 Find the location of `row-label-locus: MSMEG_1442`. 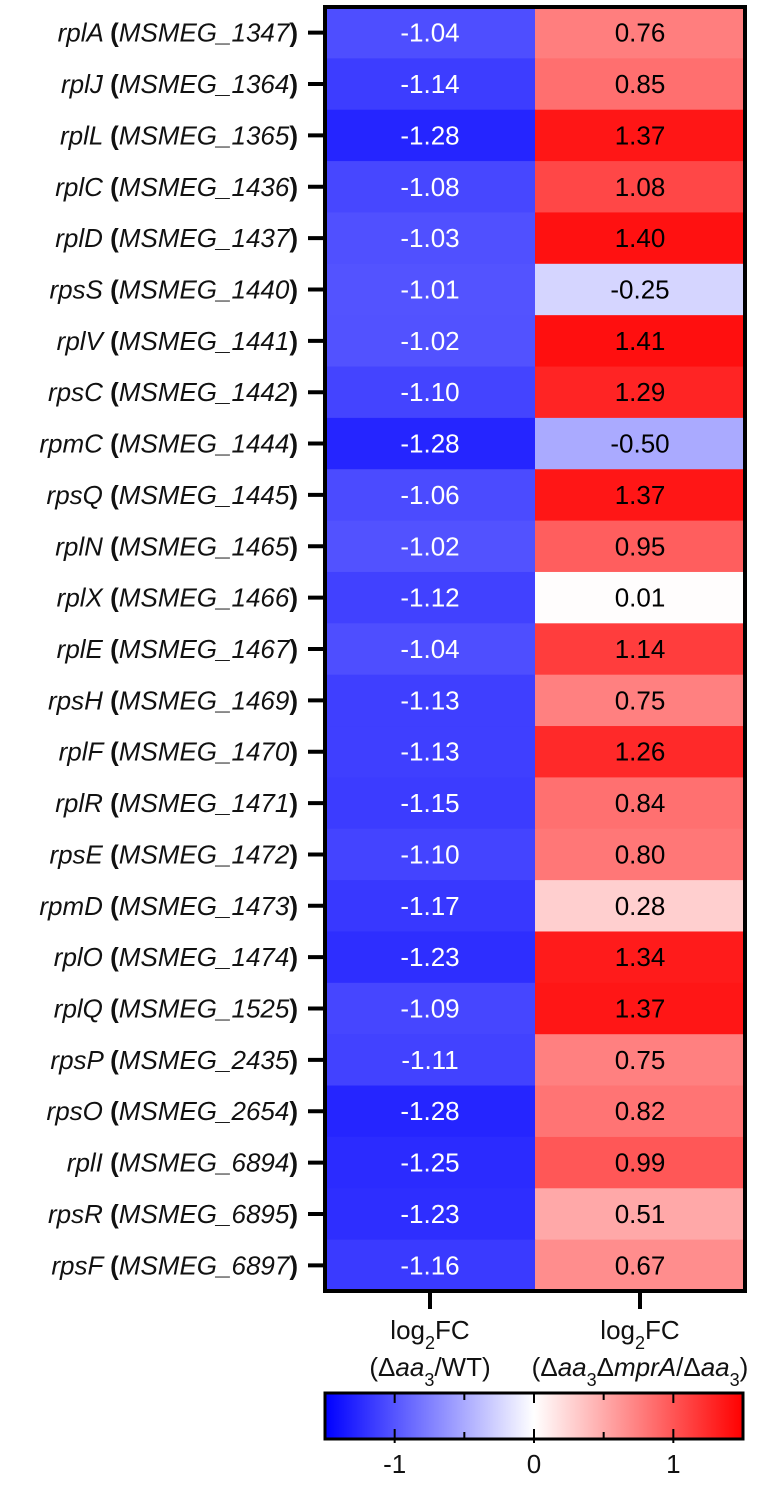

row-label-locus: MSMEG_1442 is located at coordinates (204, 392).